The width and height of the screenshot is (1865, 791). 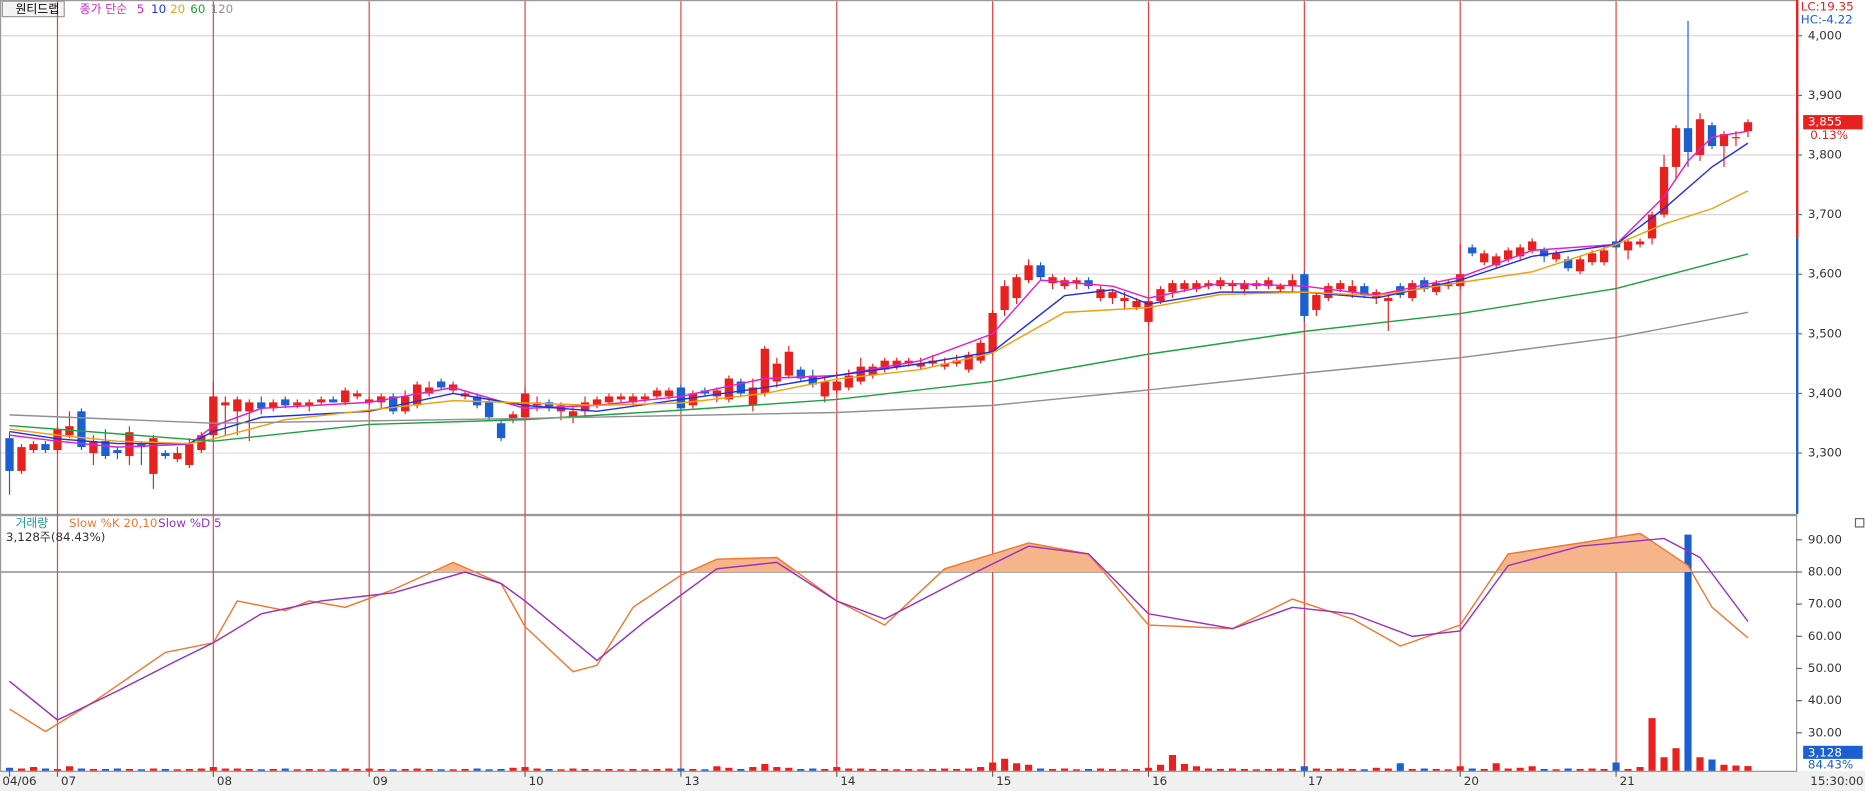 I want to click on x-tick-label: 09, so click(x=380, y=781).